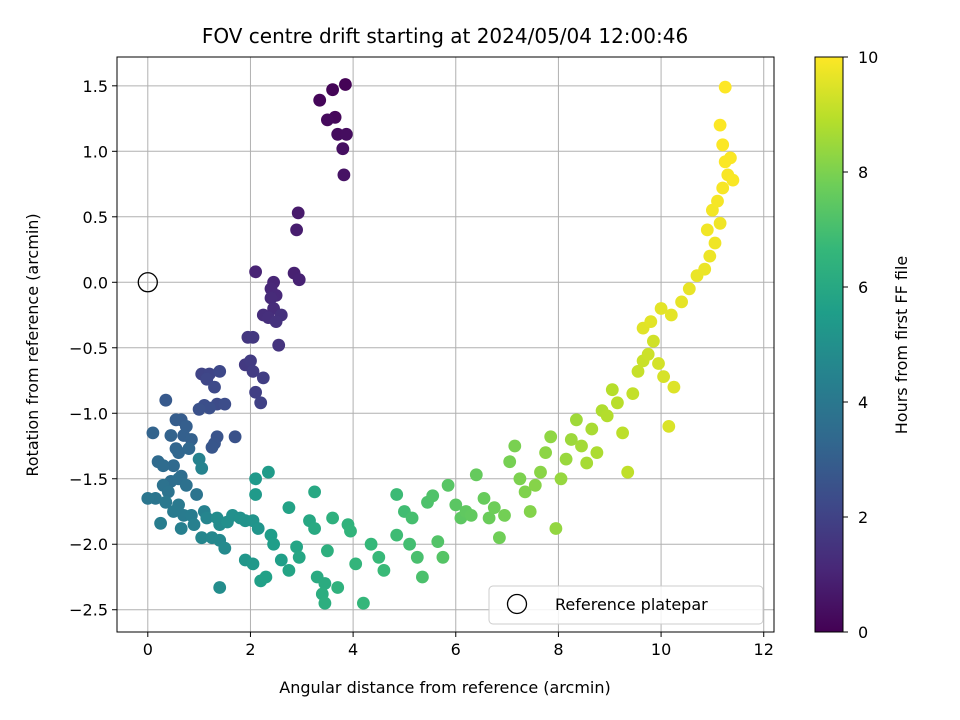  I want to click on x-tick-label: 4, so click(353, 649).